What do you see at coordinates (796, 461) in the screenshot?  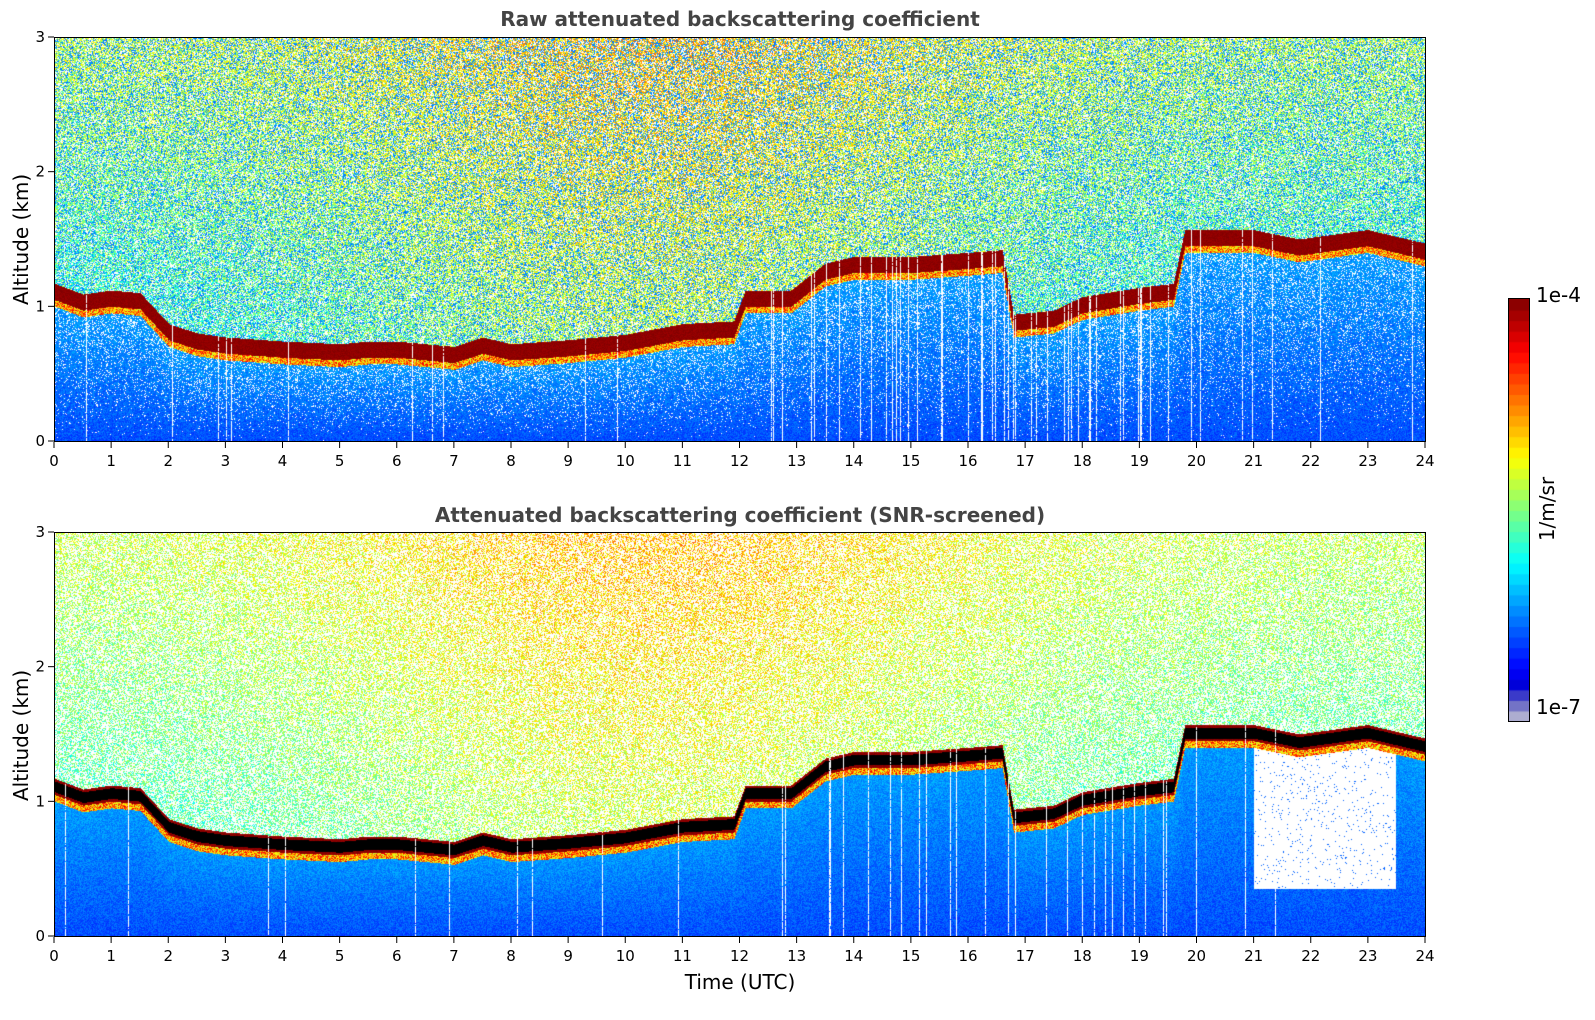 I see `top-x-tick-label: 13` at bounding box center [796, 461].